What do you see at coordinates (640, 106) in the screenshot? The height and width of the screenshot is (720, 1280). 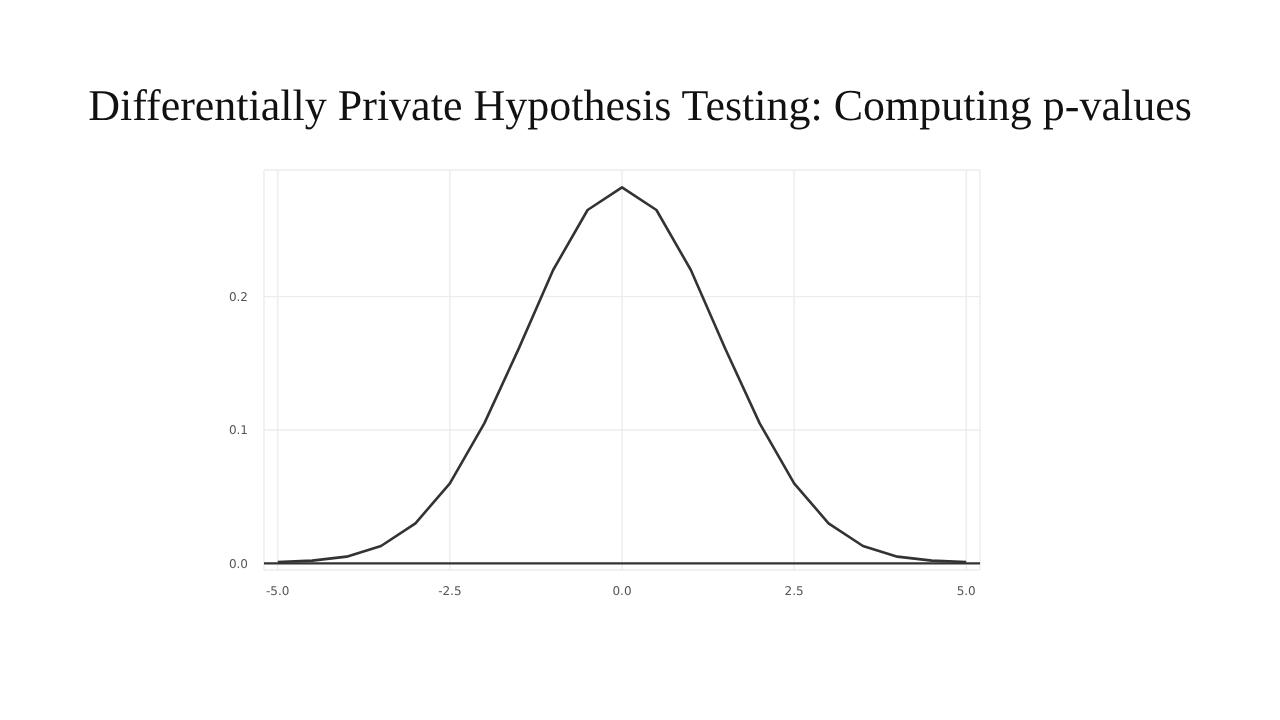 I see `chart-title: Differentially Private Hypothesis Testing: Computing p-values` at bounding box center [640, 106].